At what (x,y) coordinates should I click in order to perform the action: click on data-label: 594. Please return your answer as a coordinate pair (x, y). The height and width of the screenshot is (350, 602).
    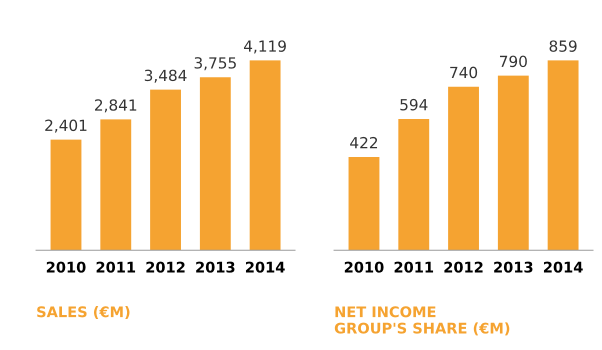
    Looking at the image, I should click on (414, 104).